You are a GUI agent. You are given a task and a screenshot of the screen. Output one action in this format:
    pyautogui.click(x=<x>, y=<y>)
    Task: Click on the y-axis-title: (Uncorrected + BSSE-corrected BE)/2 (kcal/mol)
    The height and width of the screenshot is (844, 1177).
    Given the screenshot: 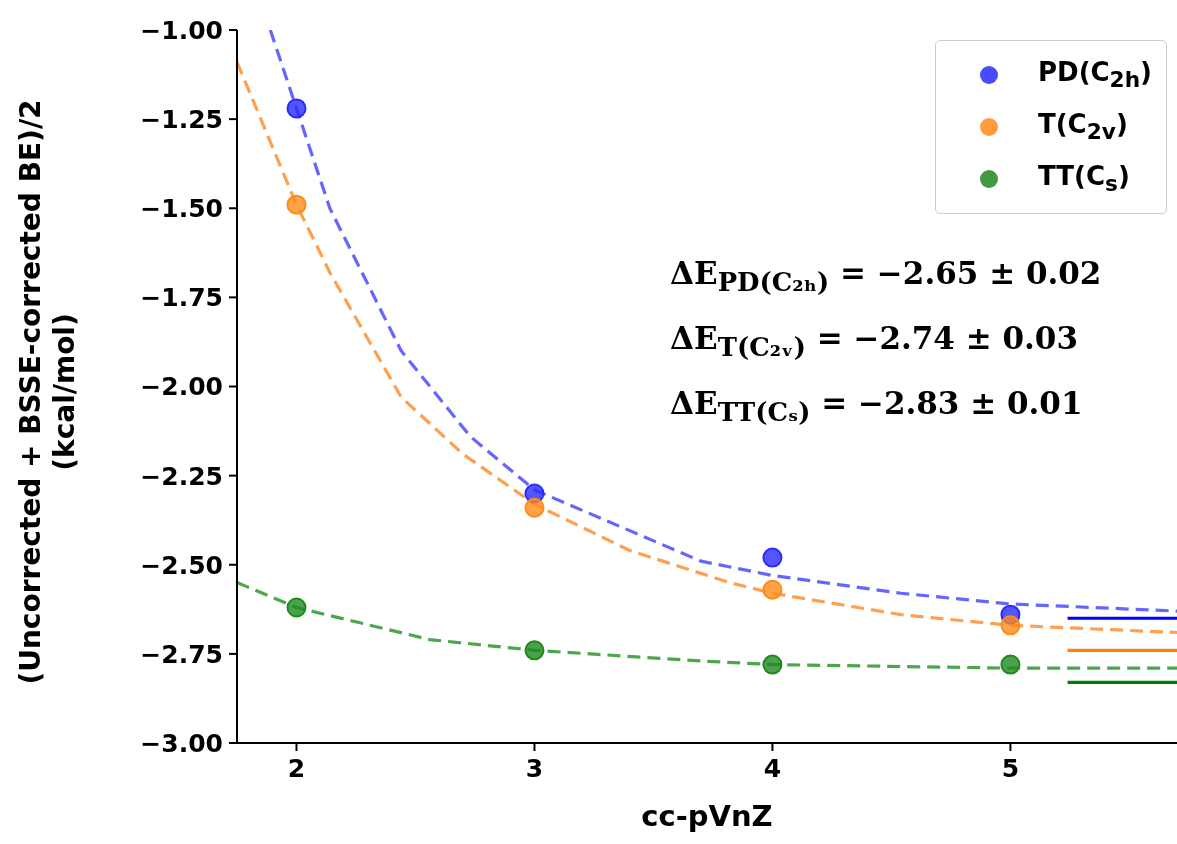 What is the action you would take?
    pyautogui.click(x=48, y=392)
    